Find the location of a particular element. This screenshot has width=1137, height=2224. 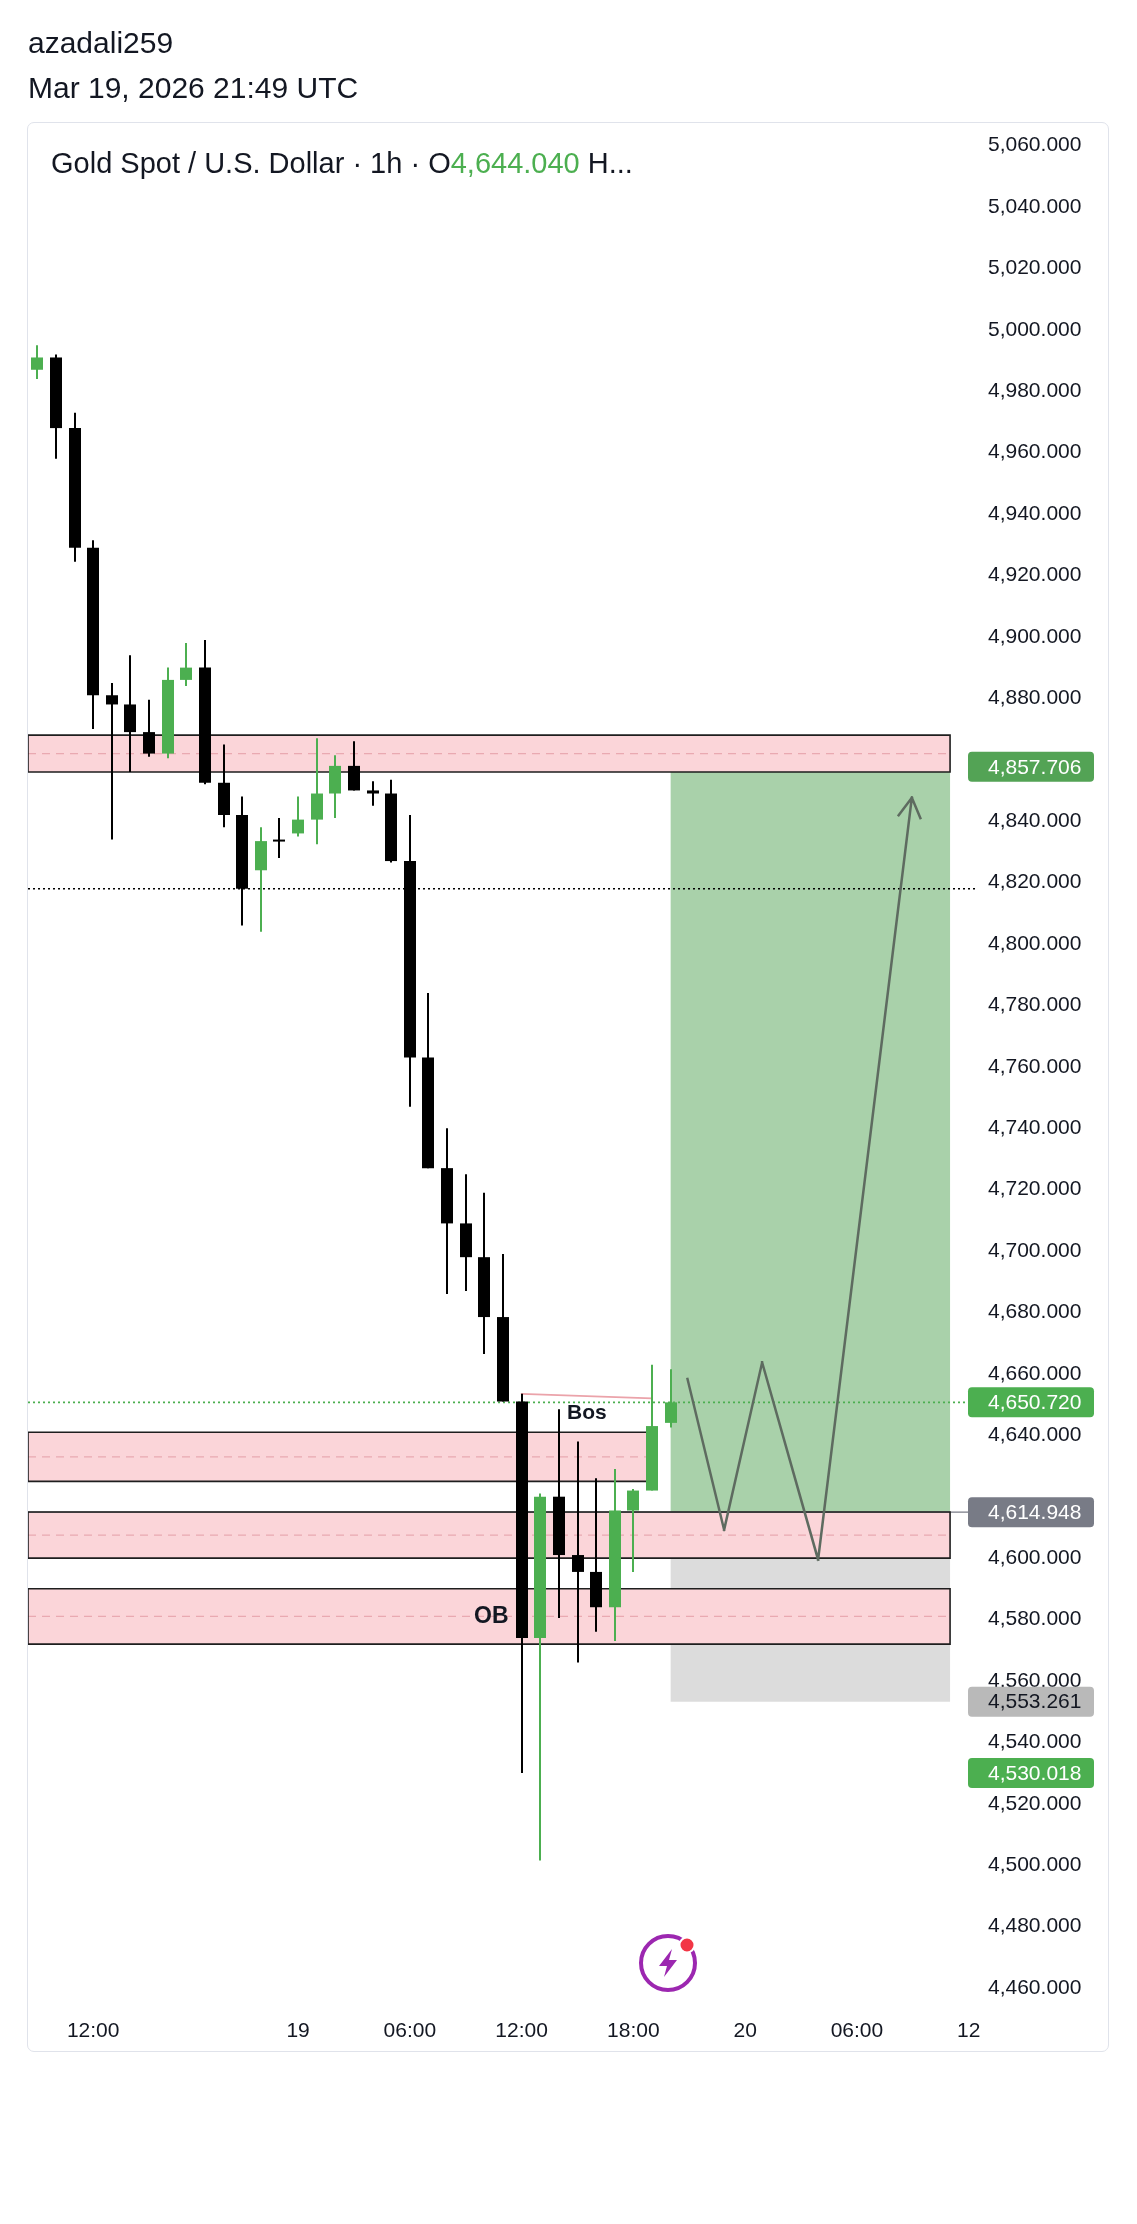

y-tick-label: 5,060.000 is located at coordinates (1035, 144).